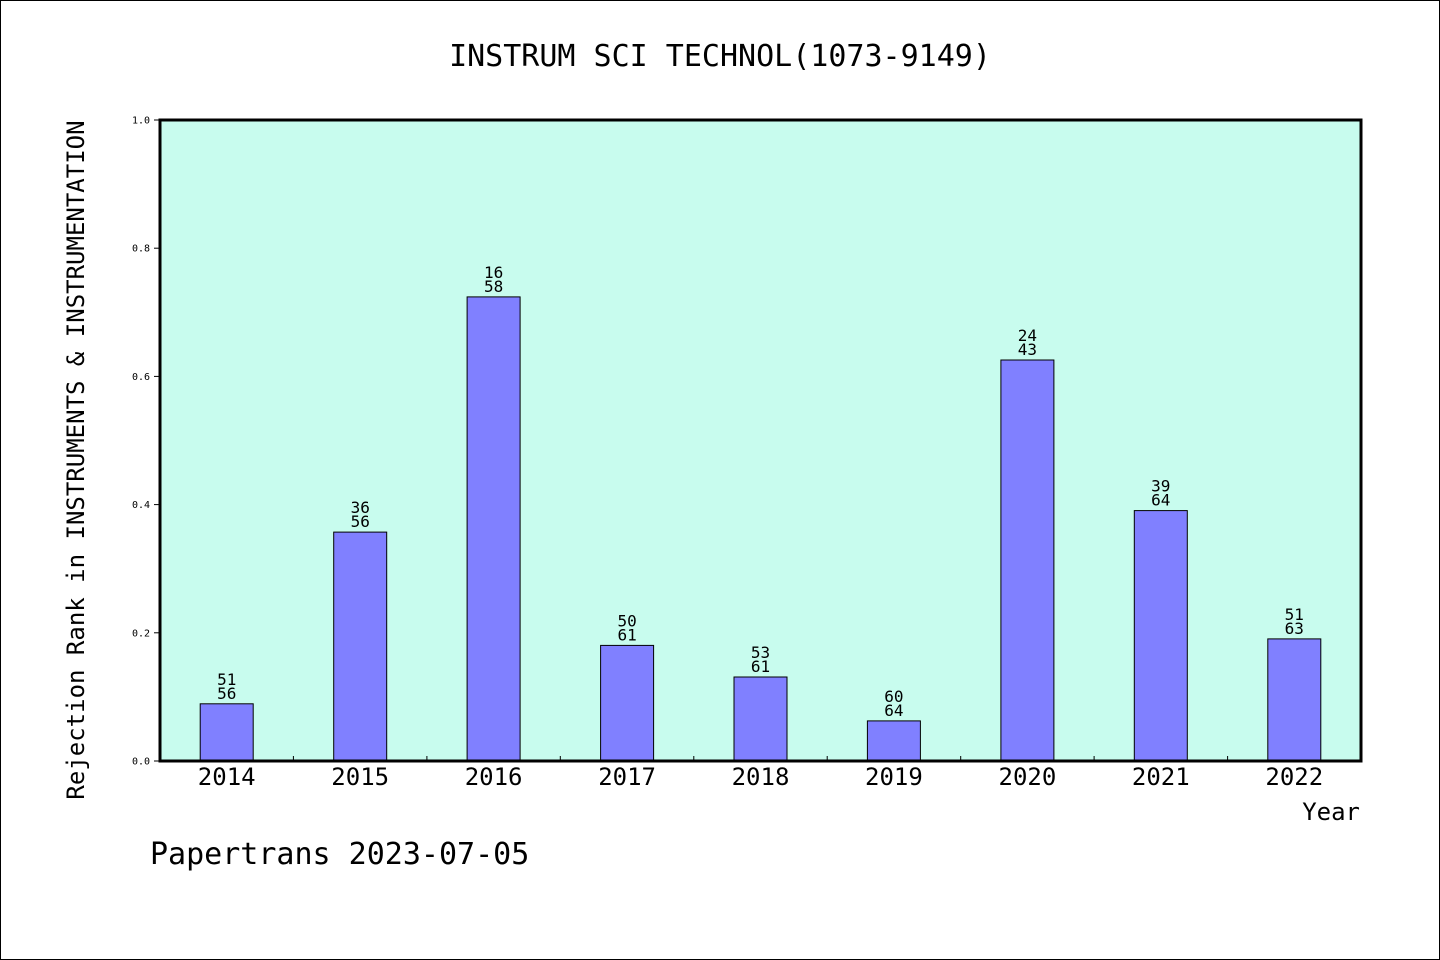  I want to click on bar-2022, so click(1294, 700).